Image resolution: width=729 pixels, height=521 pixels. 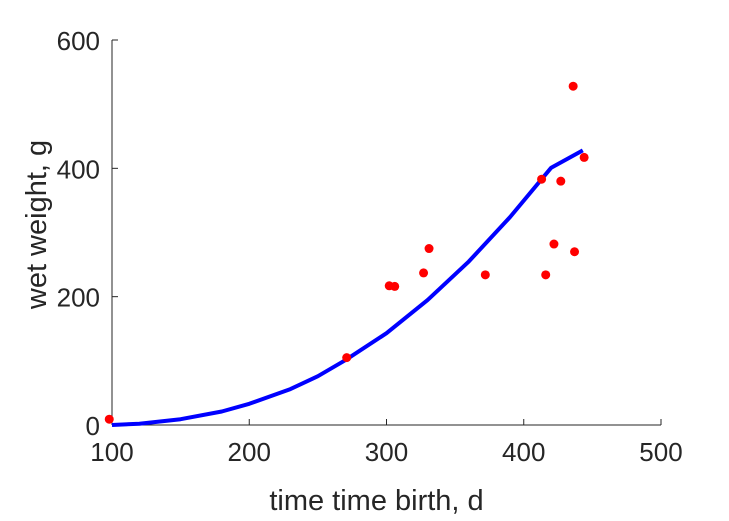 What do you see at coordinates (37, 225) in the screenshot?
I see `y-axis-label: wet weight, g` at bounding box center [37, 225].